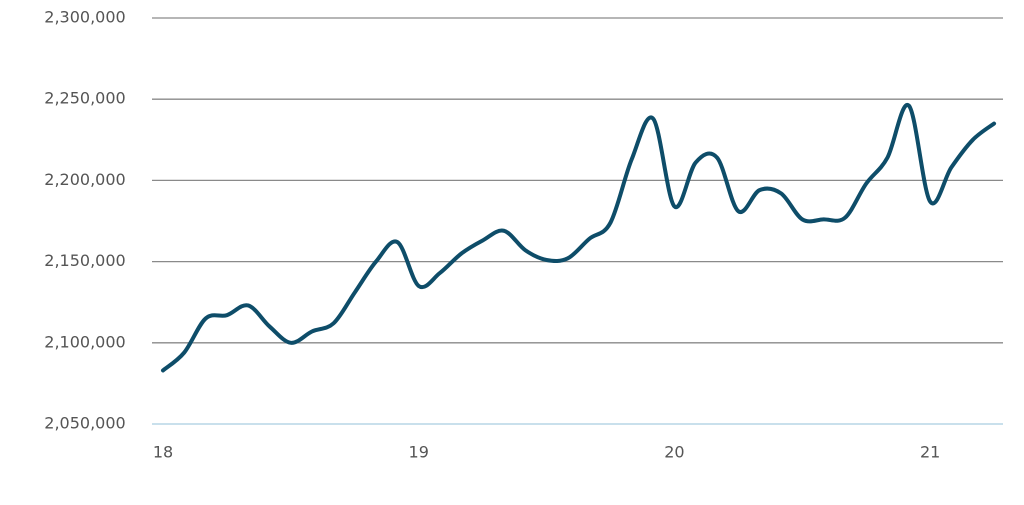  What do you see at coordinates (84, 260) in the screenshot?
I see `y-tick-label: 2,150,000` at bounding box center [84, 260].